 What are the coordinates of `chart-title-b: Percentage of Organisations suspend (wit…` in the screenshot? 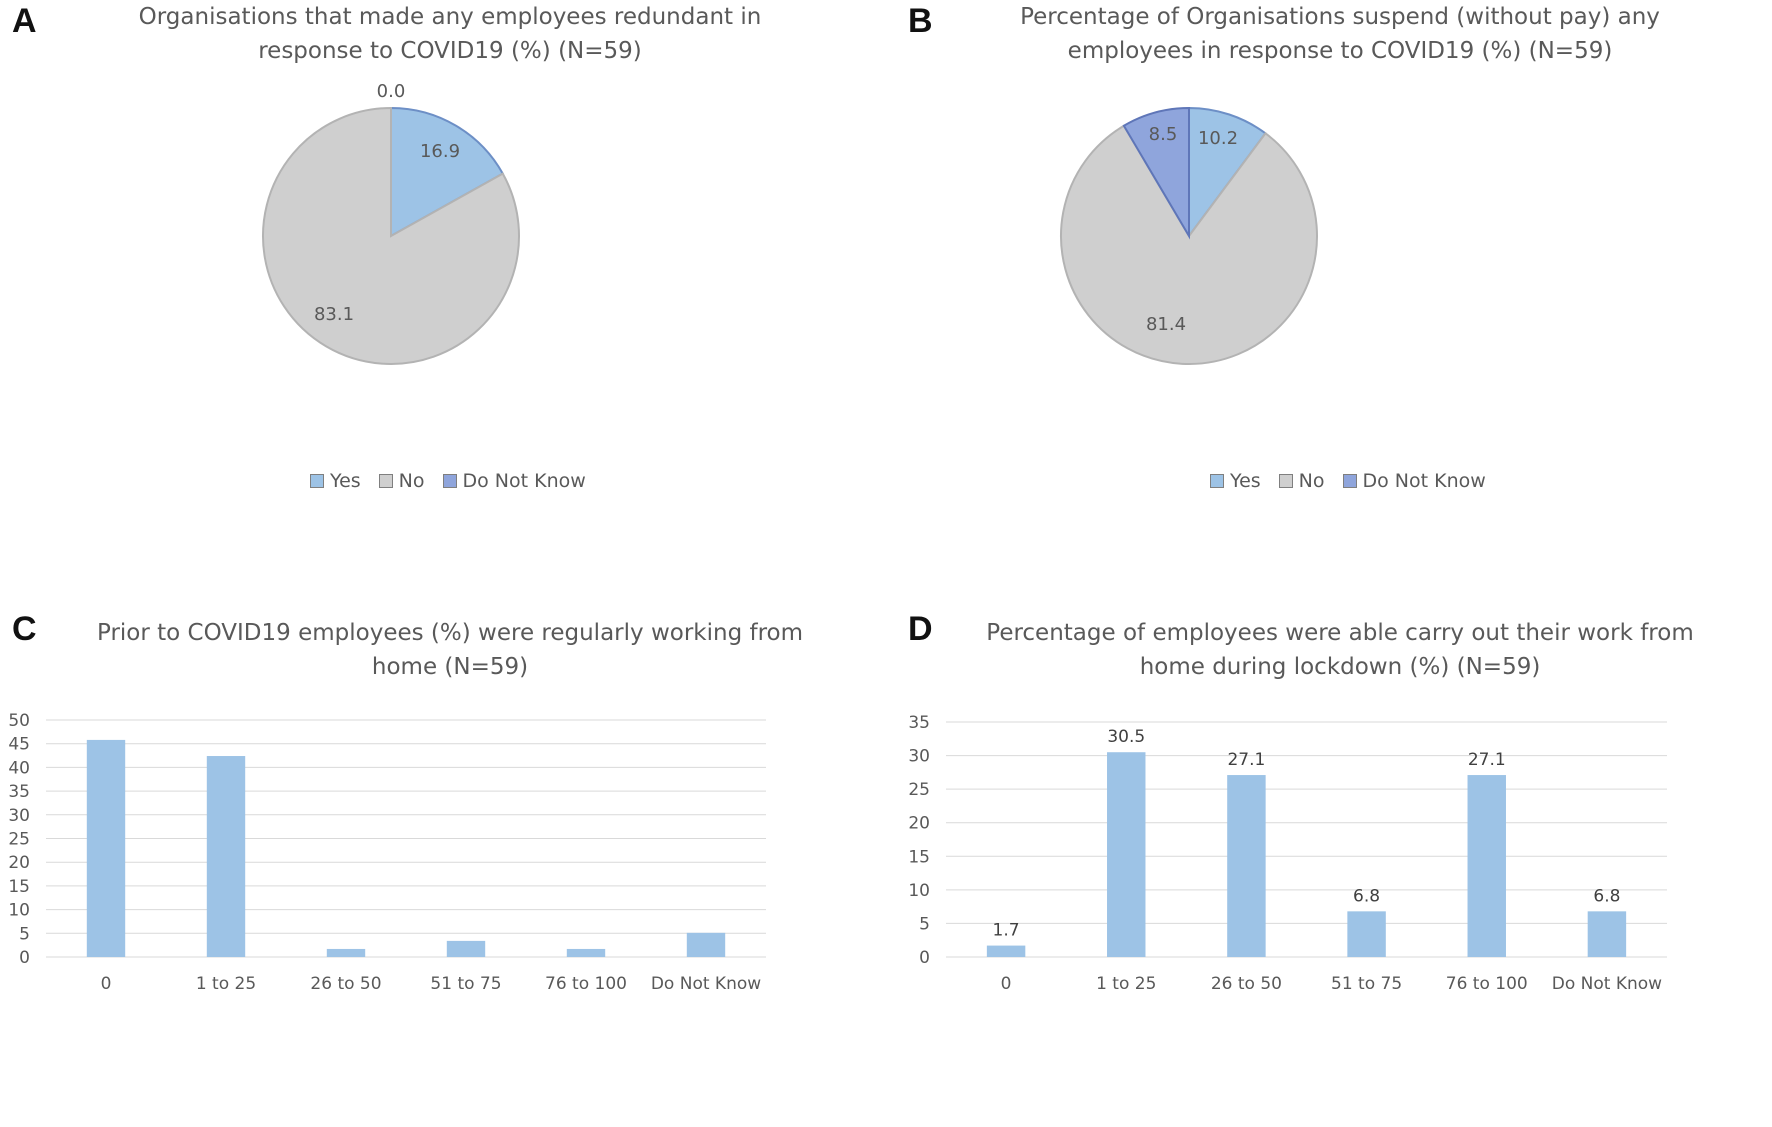 It's located at (1340, 34).